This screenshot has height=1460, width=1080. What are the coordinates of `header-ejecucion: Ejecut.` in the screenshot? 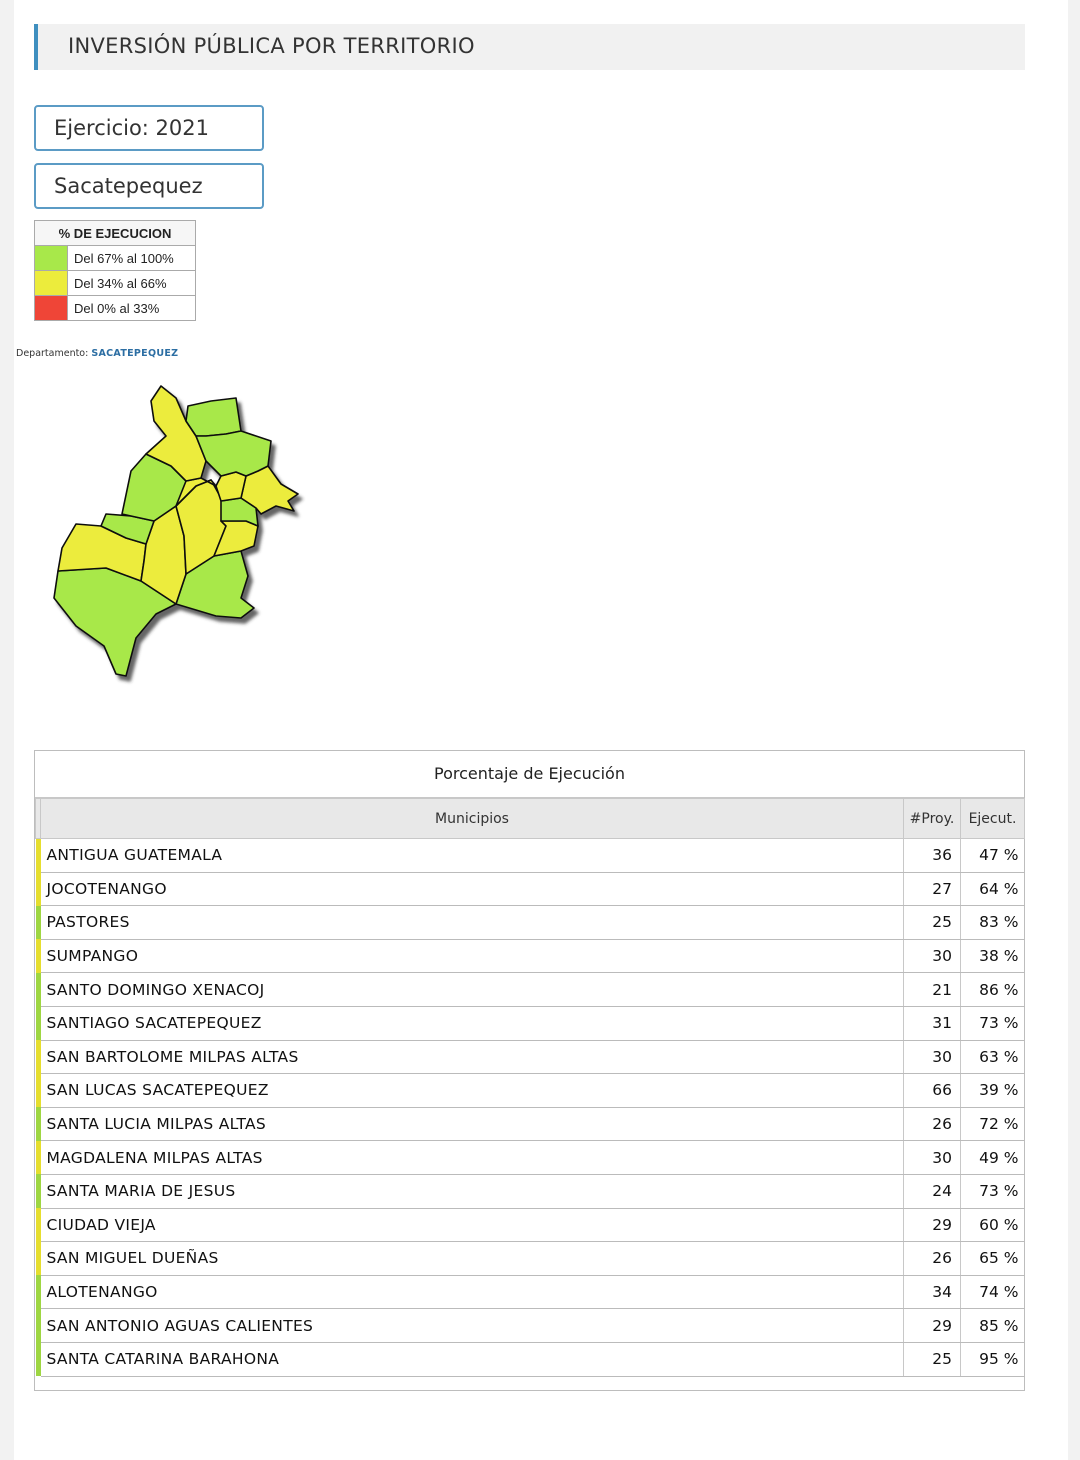 It's located at (992, 818).